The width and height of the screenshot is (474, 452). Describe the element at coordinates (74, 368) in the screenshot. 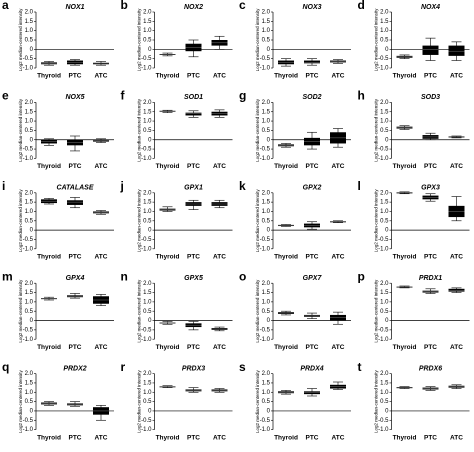

I see `panel-title: PRDX2` at that location.